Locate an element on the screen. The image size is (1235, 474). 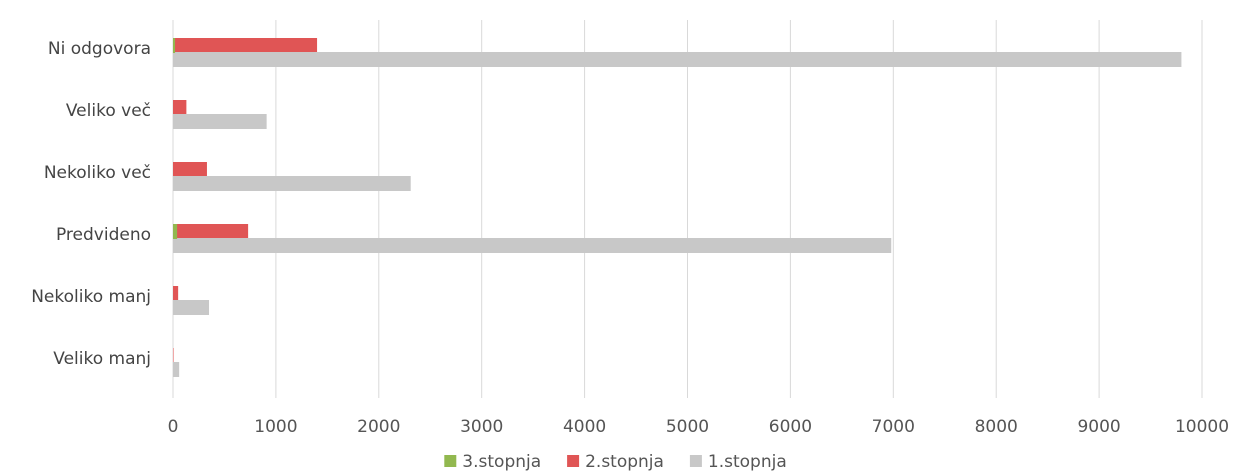
x-tick-label: 1000 is located at coordinates (275, 427).